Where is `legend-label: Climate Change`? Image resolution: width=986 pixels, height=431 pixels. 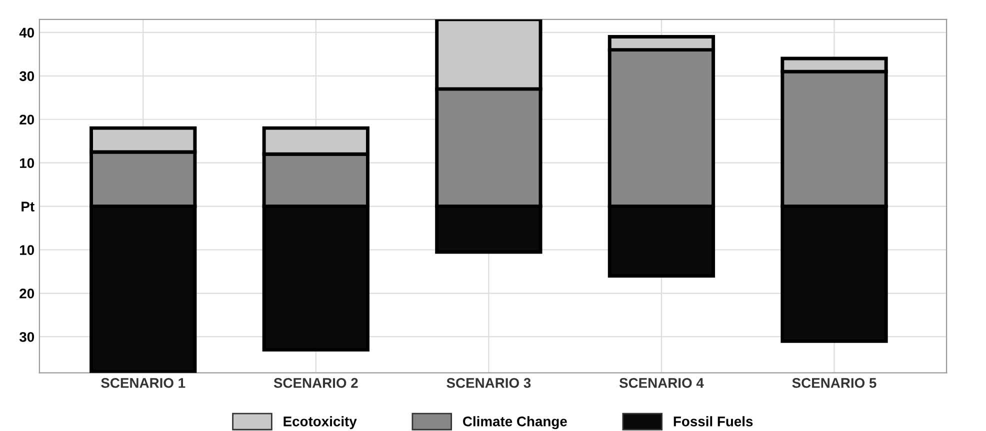 legend-label: Climate Change is located at coordinates (515, 423).